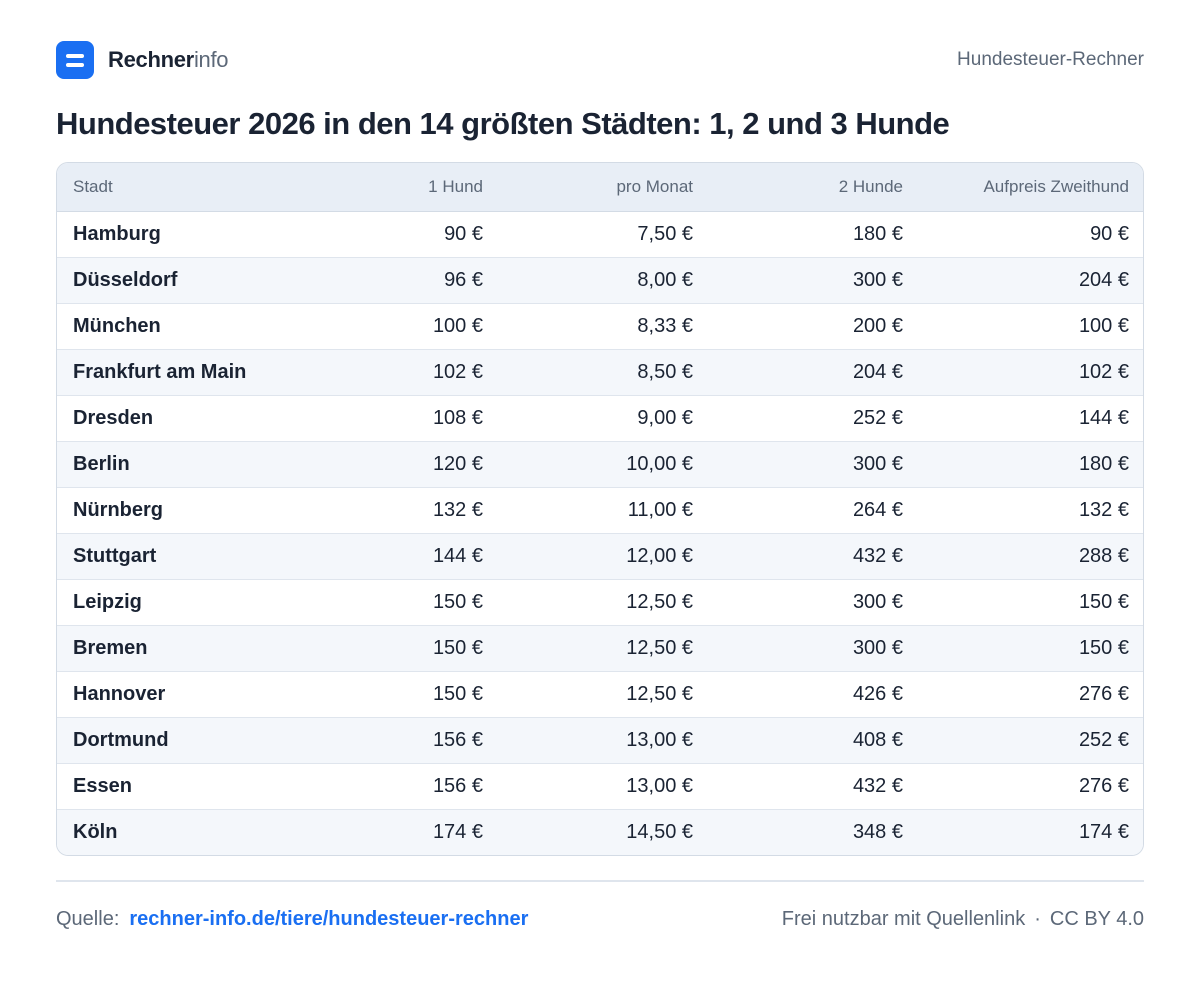 The image size is (1200, 1000). What do you see at coordinates (190, 555) in the screenshot?
I see `city-cell: Stuttgart` at bounding box center [190, 555].